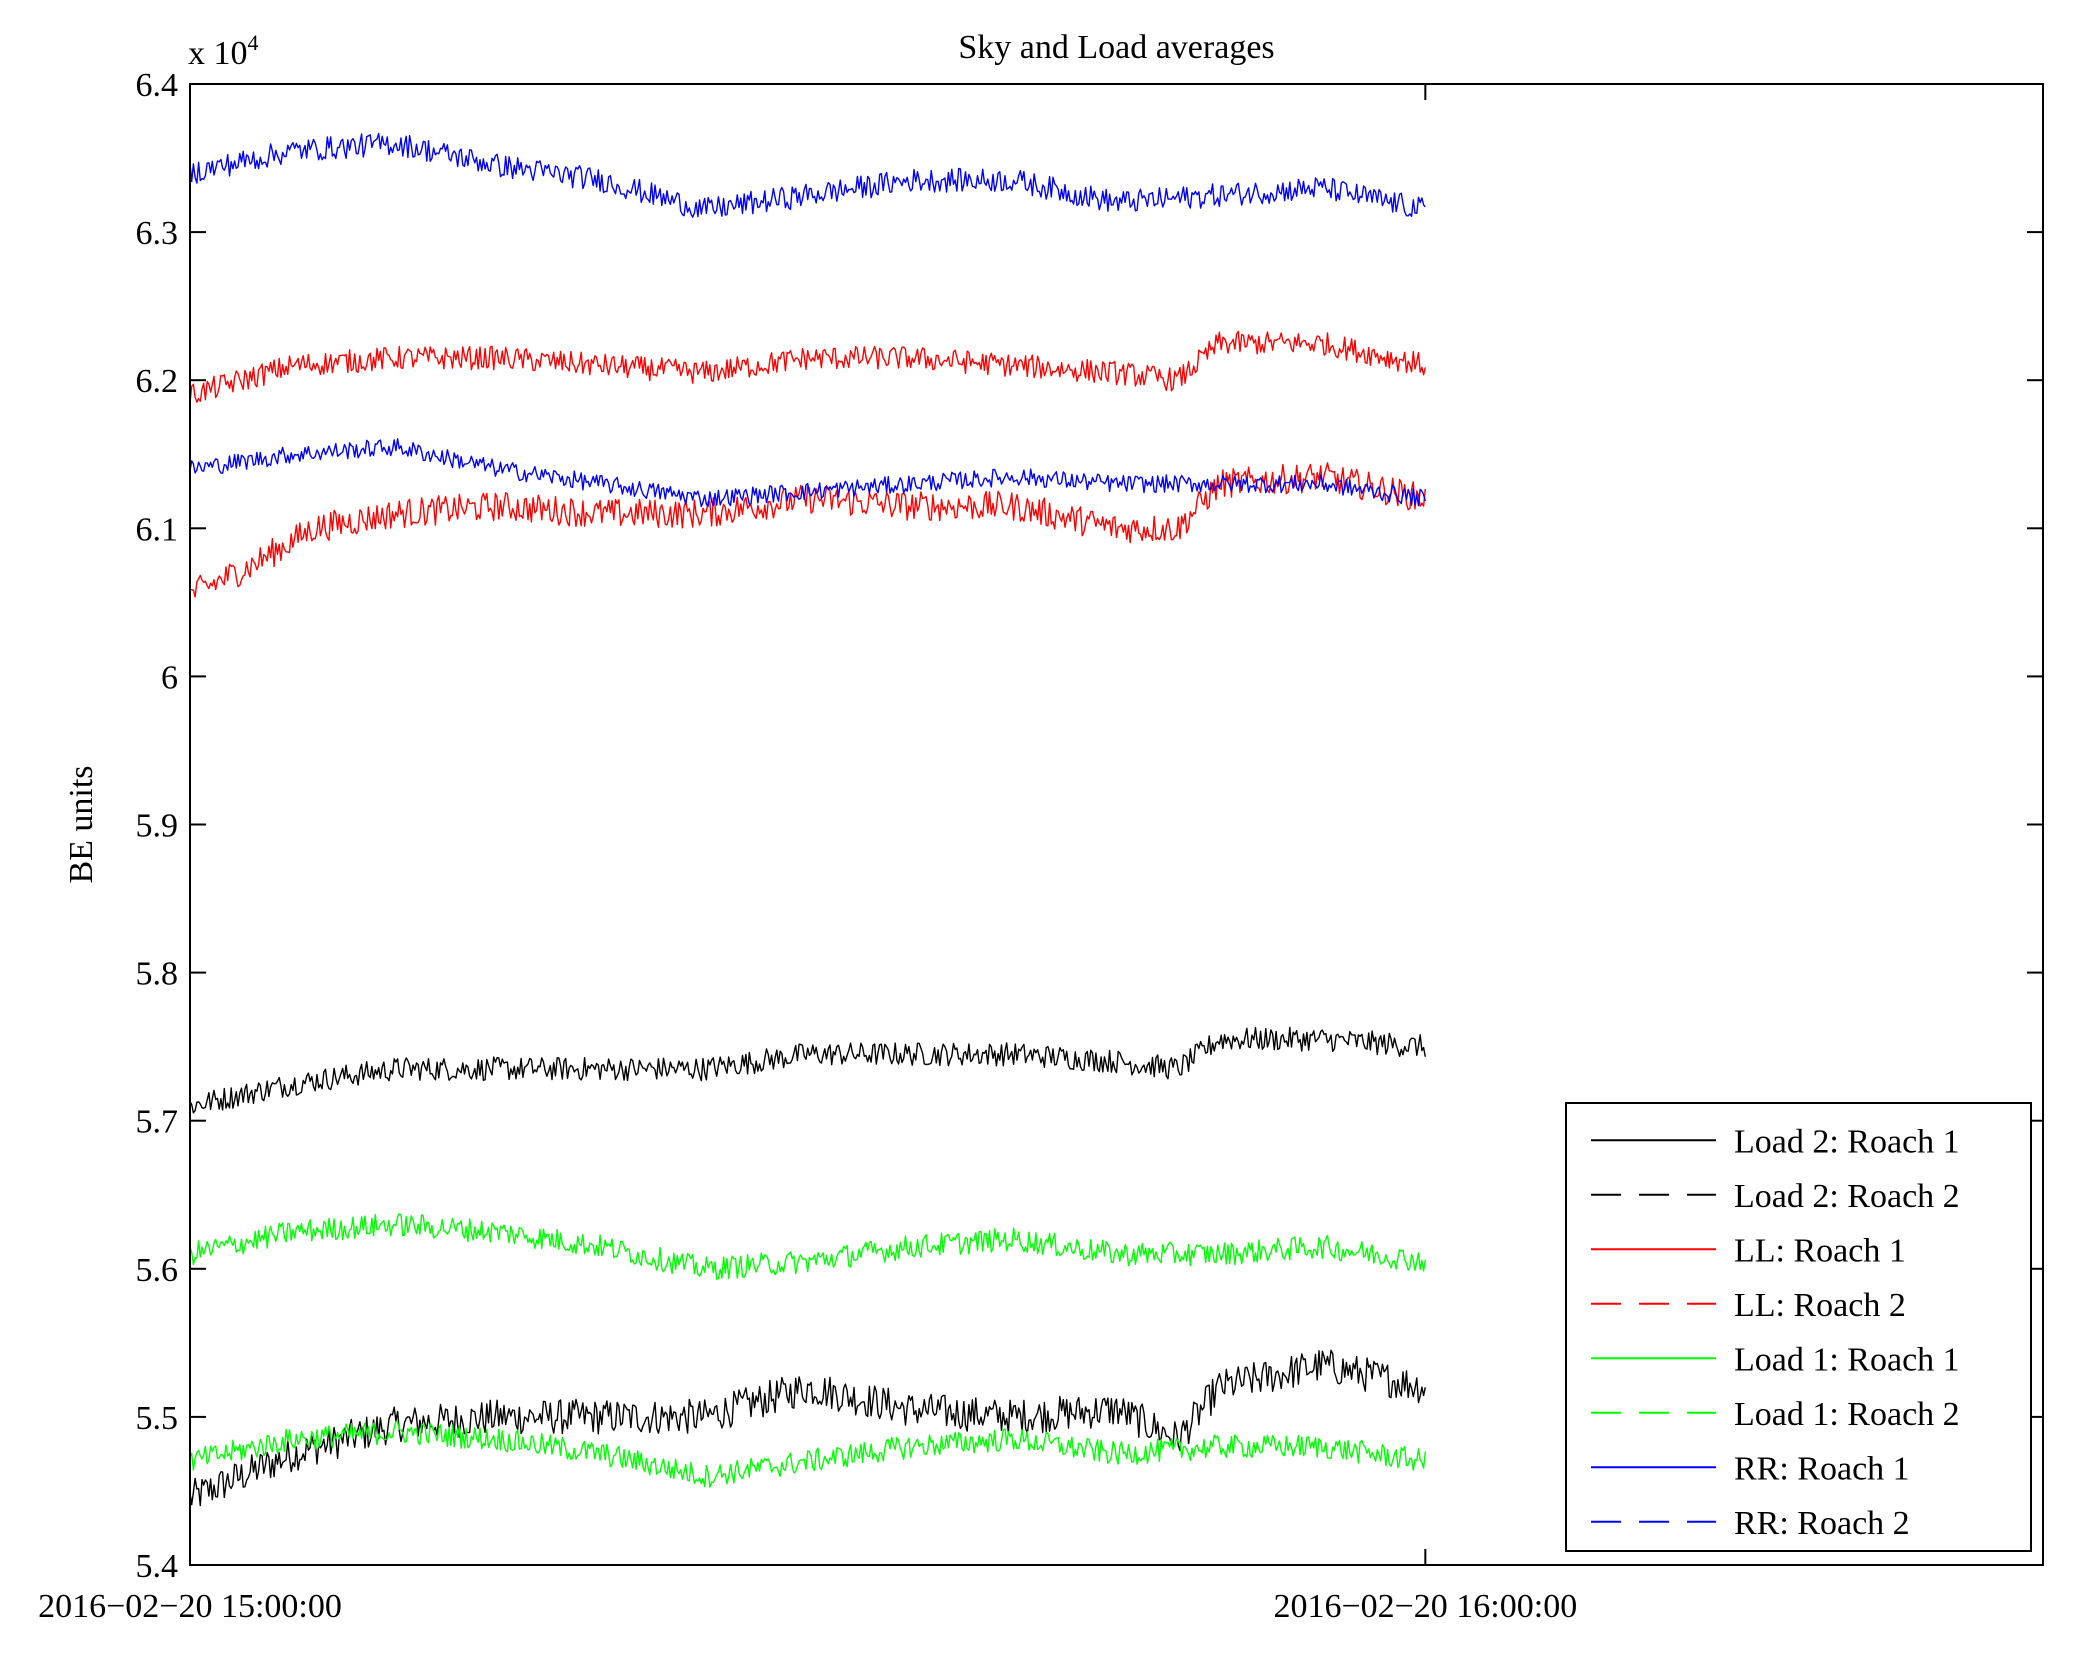 The image size is (2075, 1679). What do you see at coordinates (1847, 1359) in the screenshot?
I see `legend-label: Load 1: Roach 1` at bounding box center [1847, 1359].